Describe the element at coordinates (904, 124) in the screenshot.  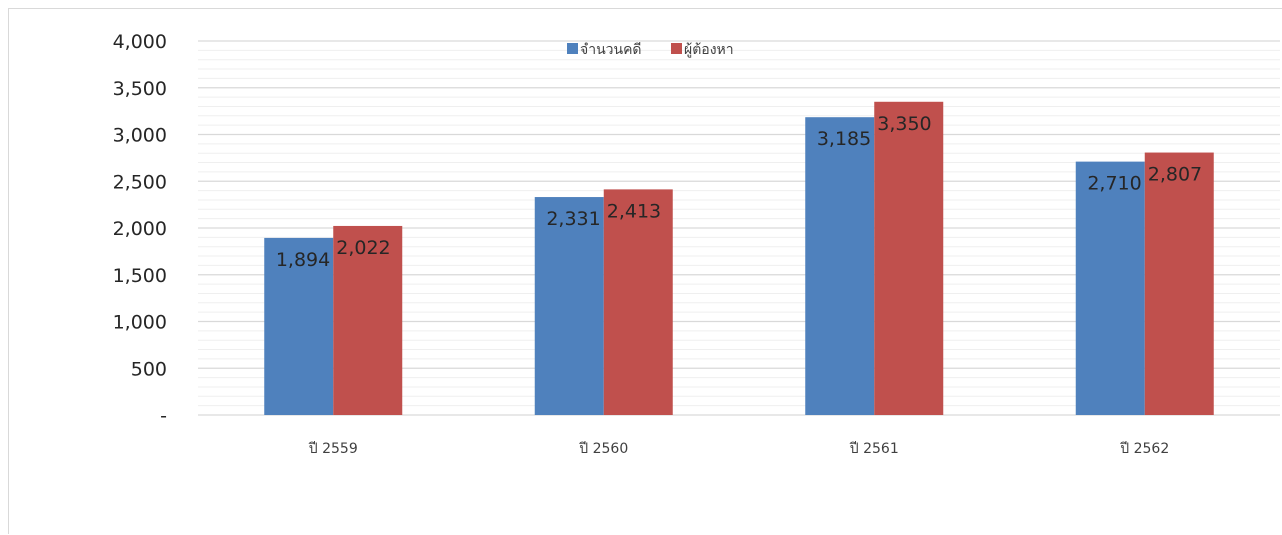
I see `data-label: 3,350` at that location.